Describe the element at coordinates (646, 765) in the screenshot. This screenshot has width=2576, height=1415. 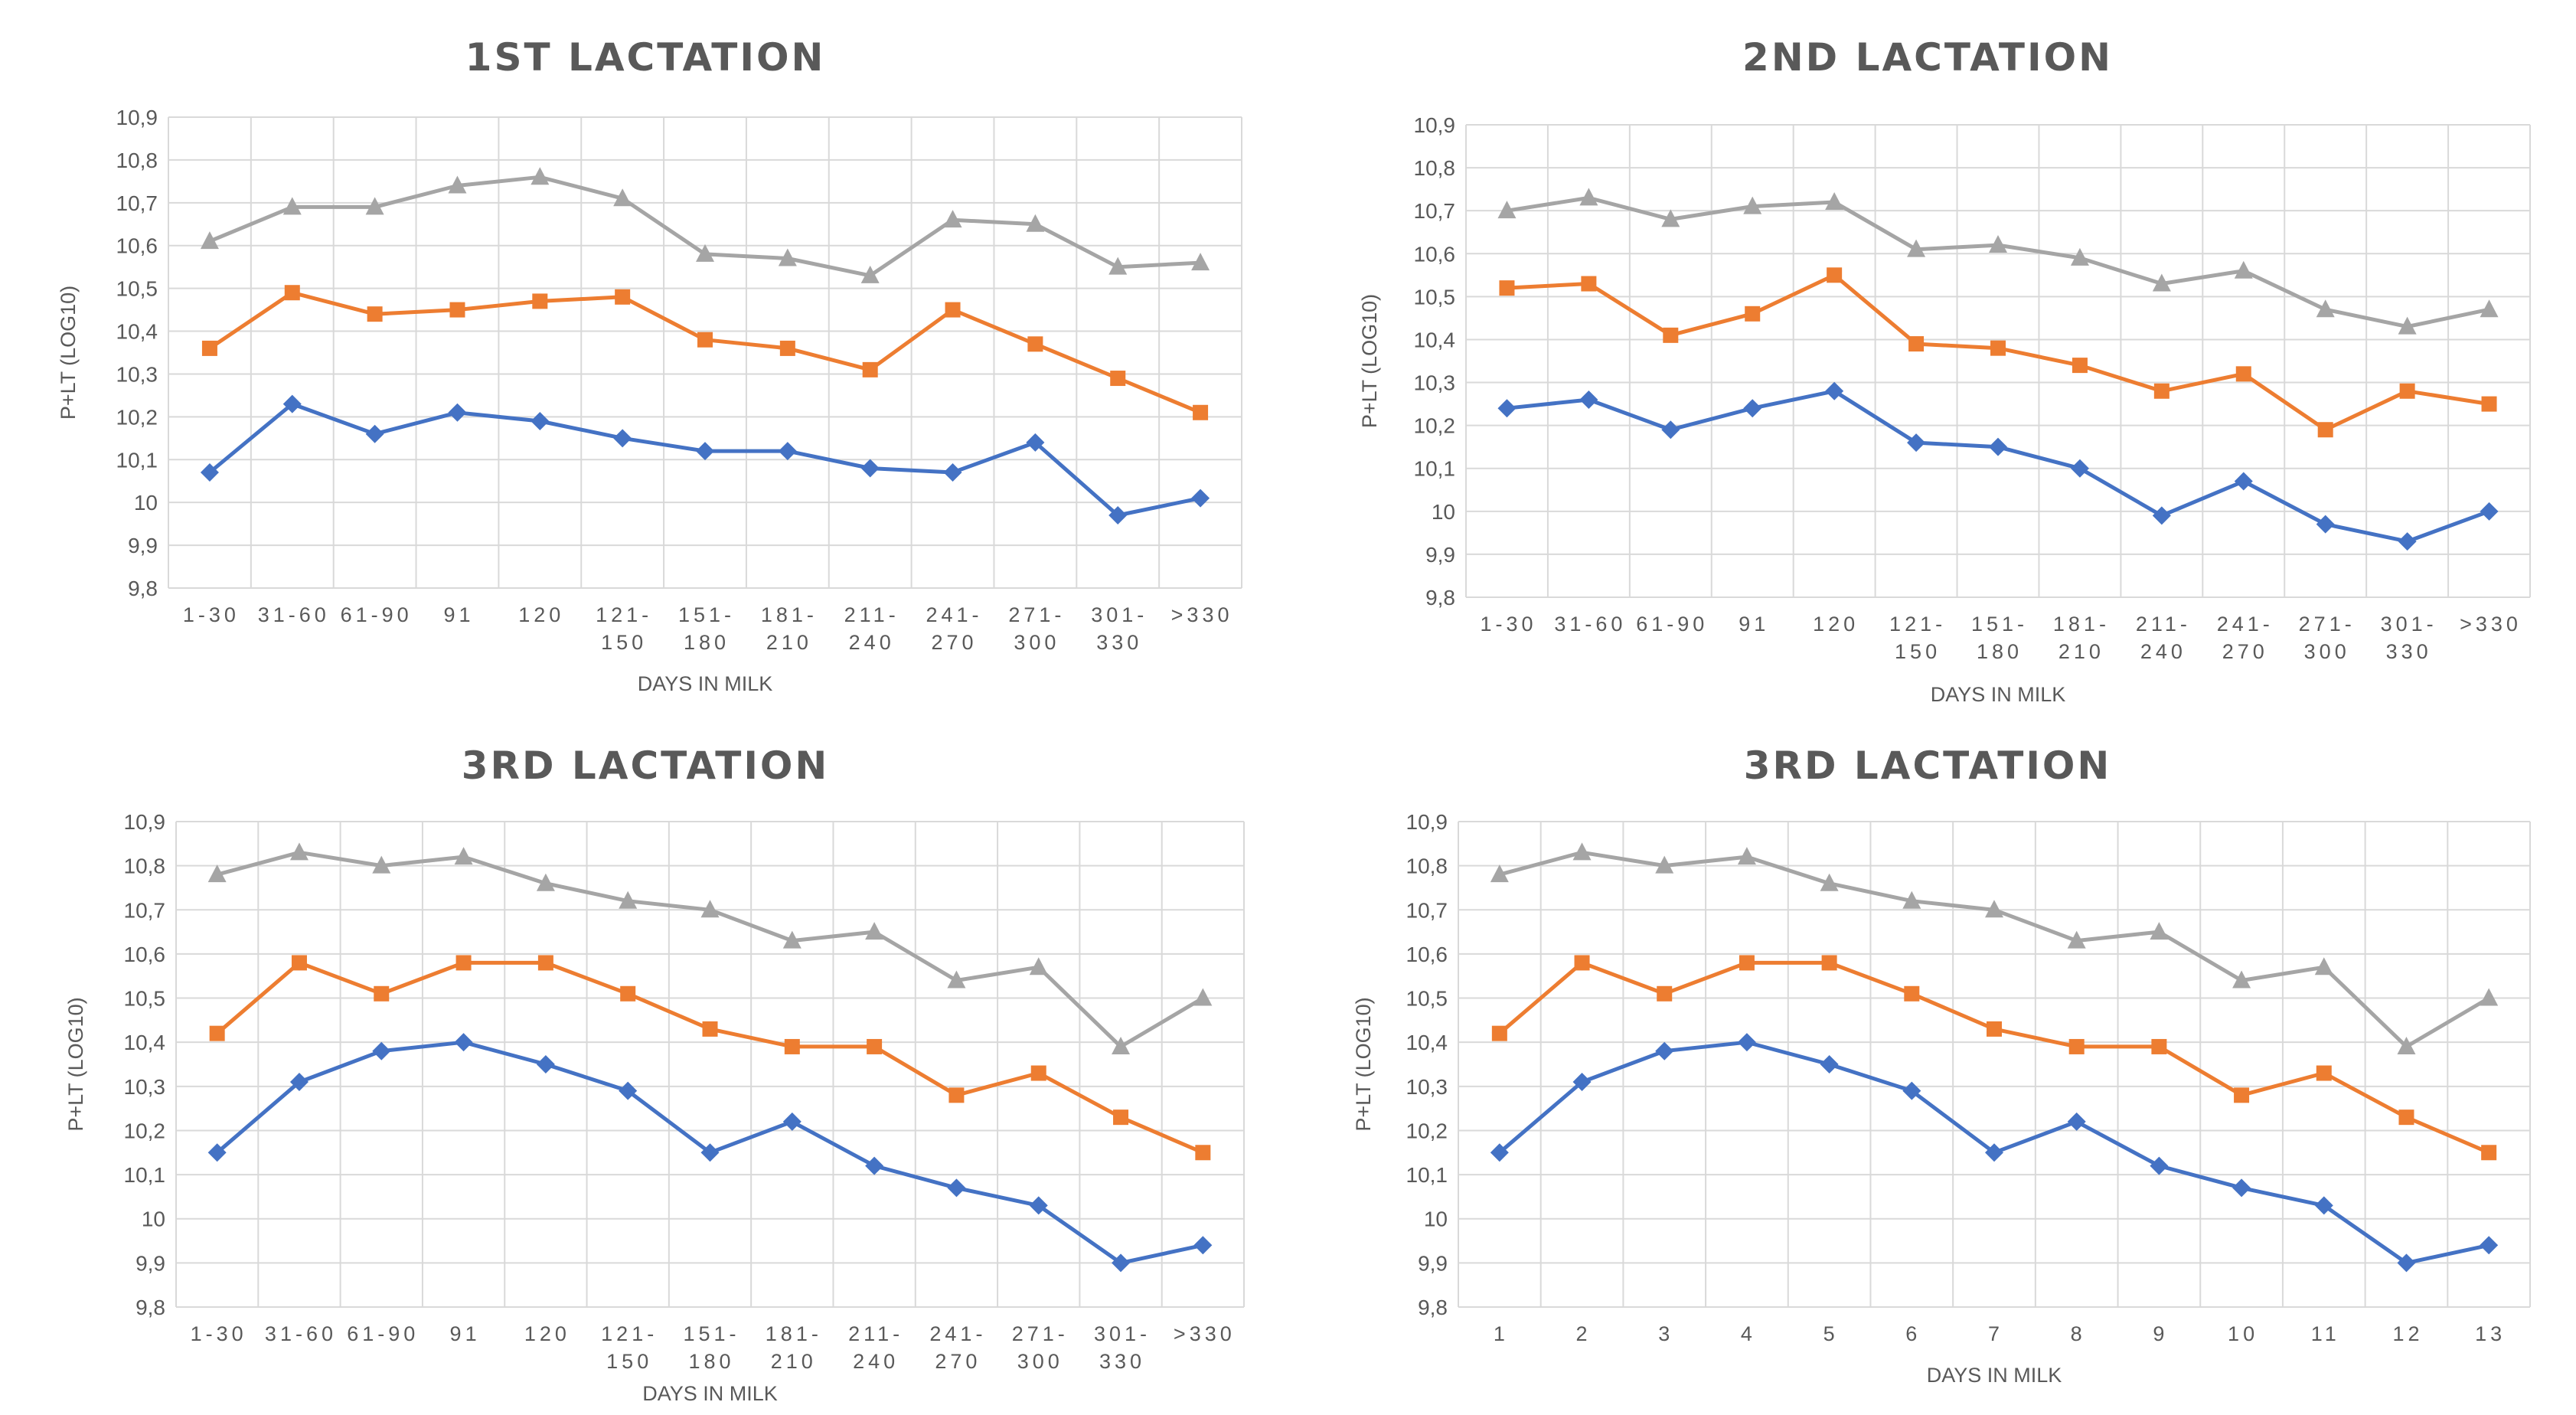
I see `chart-title: 3RD LACTATION` at that location.